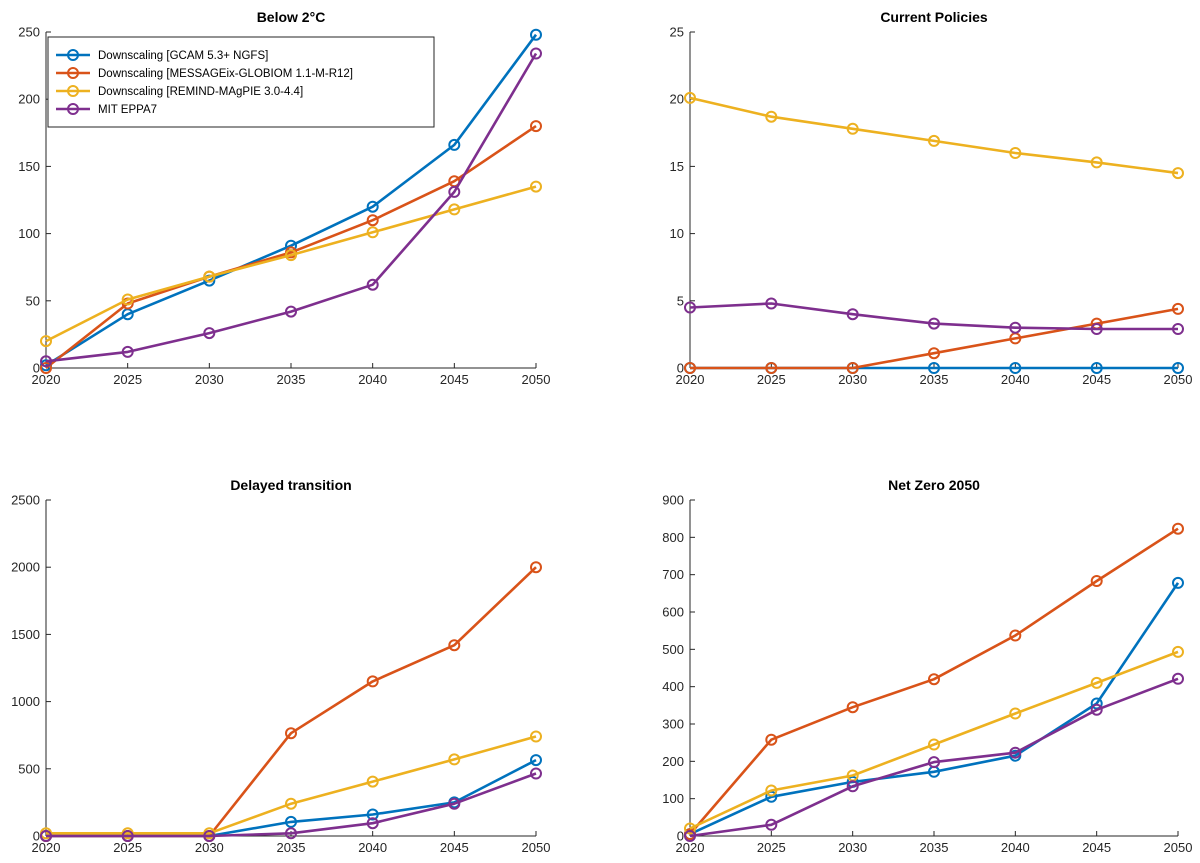  What do you see at coordinates (673, 798) in the screenshot?
I see `y-tick-label: 100` at bounding box center [673, 798].